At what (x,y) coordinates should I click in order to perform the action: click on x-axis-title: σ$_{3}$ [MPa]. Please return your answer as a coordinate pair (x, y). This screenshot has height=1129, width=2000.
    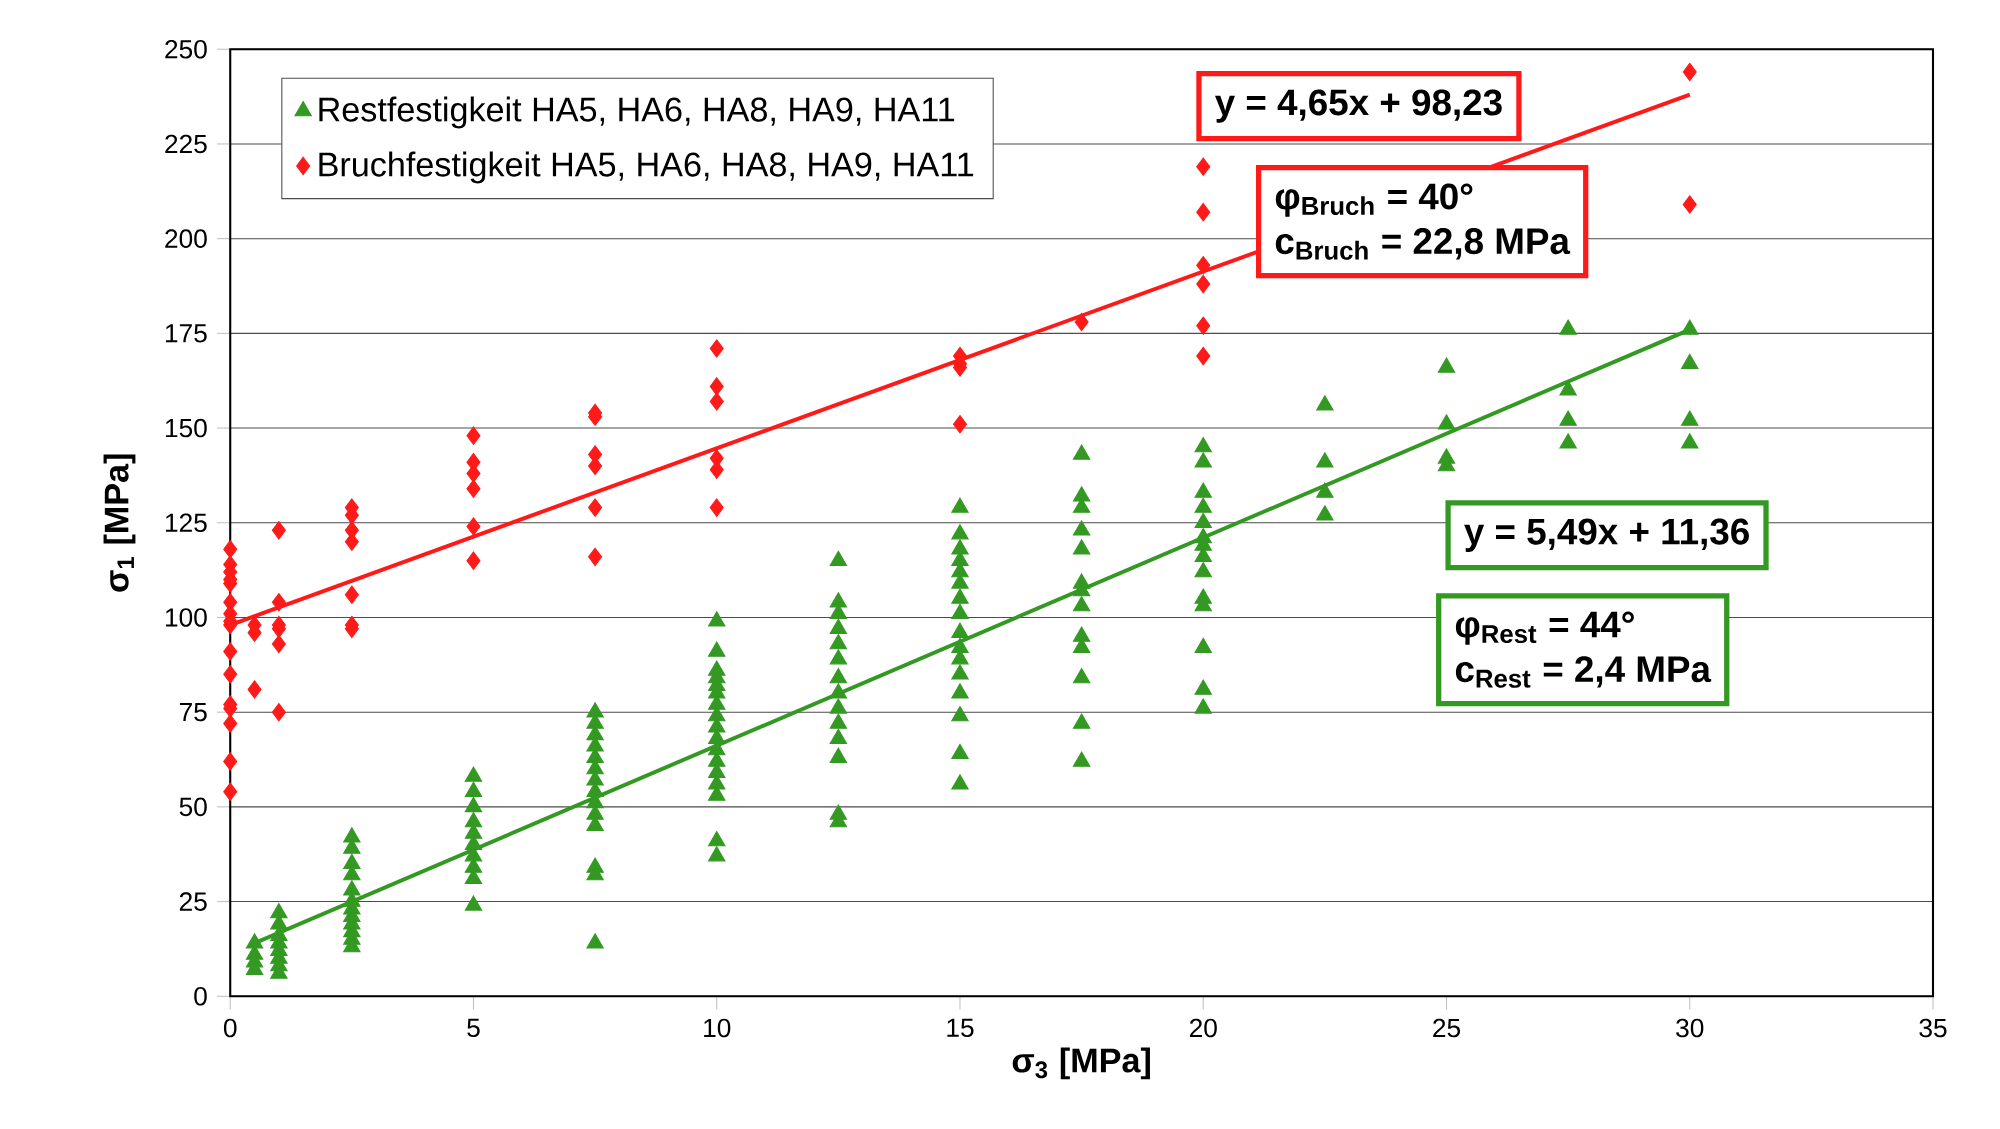
    Looking at the image, I should click on (1081, 1063).